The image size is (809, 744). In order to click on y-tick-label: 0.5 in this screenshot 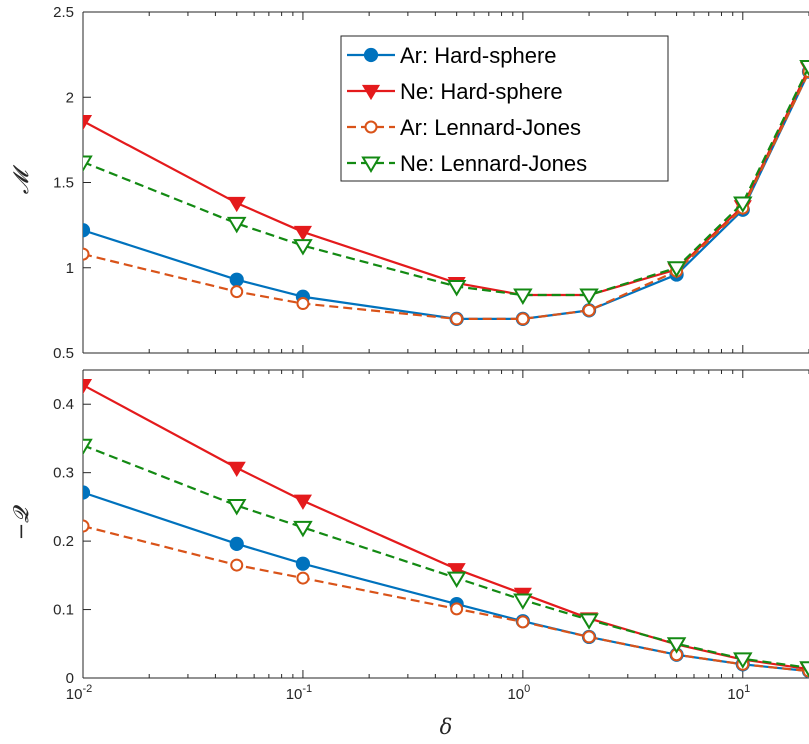, I will do `click(63, 353)`.